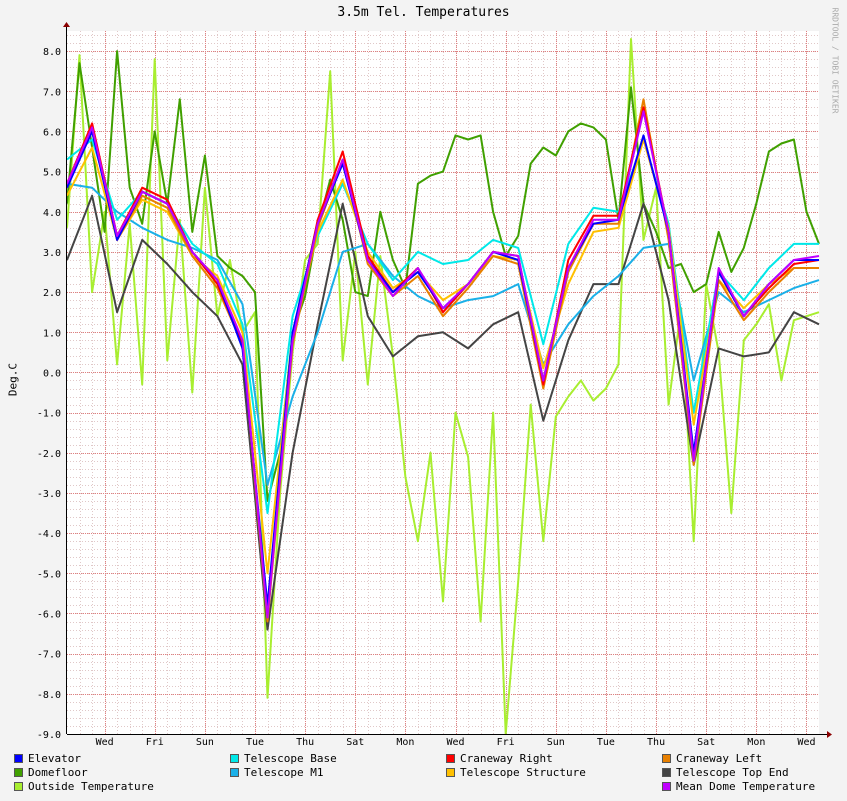 Image resolution: width=847 pixels, height=801 pixels. I want to click on y-tick-label: -3.0, so click(49, 494).